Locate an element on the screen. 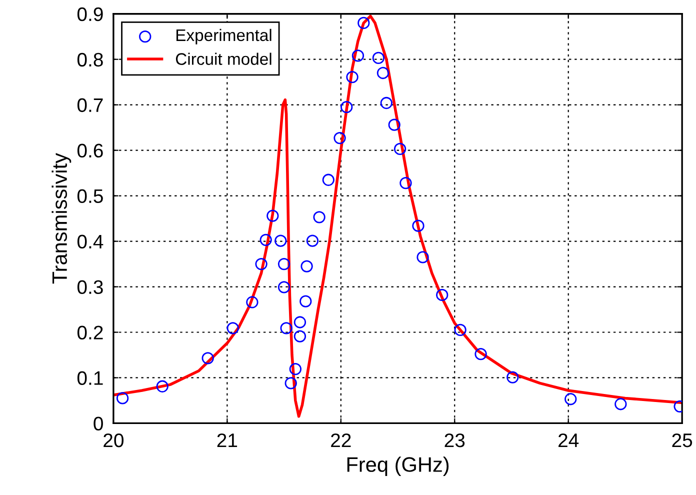 This screenshot has height=495, width=696. y-tick-label: 0.8 is located at coordinates (90, 59).